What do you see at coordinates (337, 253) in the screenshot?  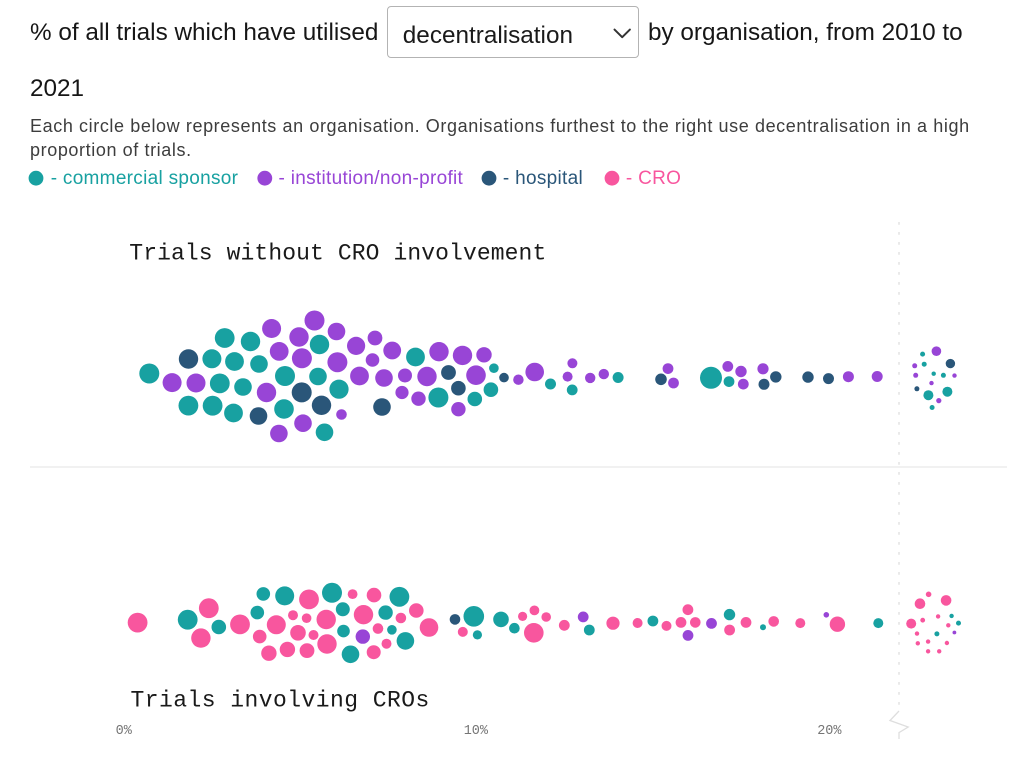 I see `svg-text: Trials without CRO involvement` at bounding box center [337, 253].